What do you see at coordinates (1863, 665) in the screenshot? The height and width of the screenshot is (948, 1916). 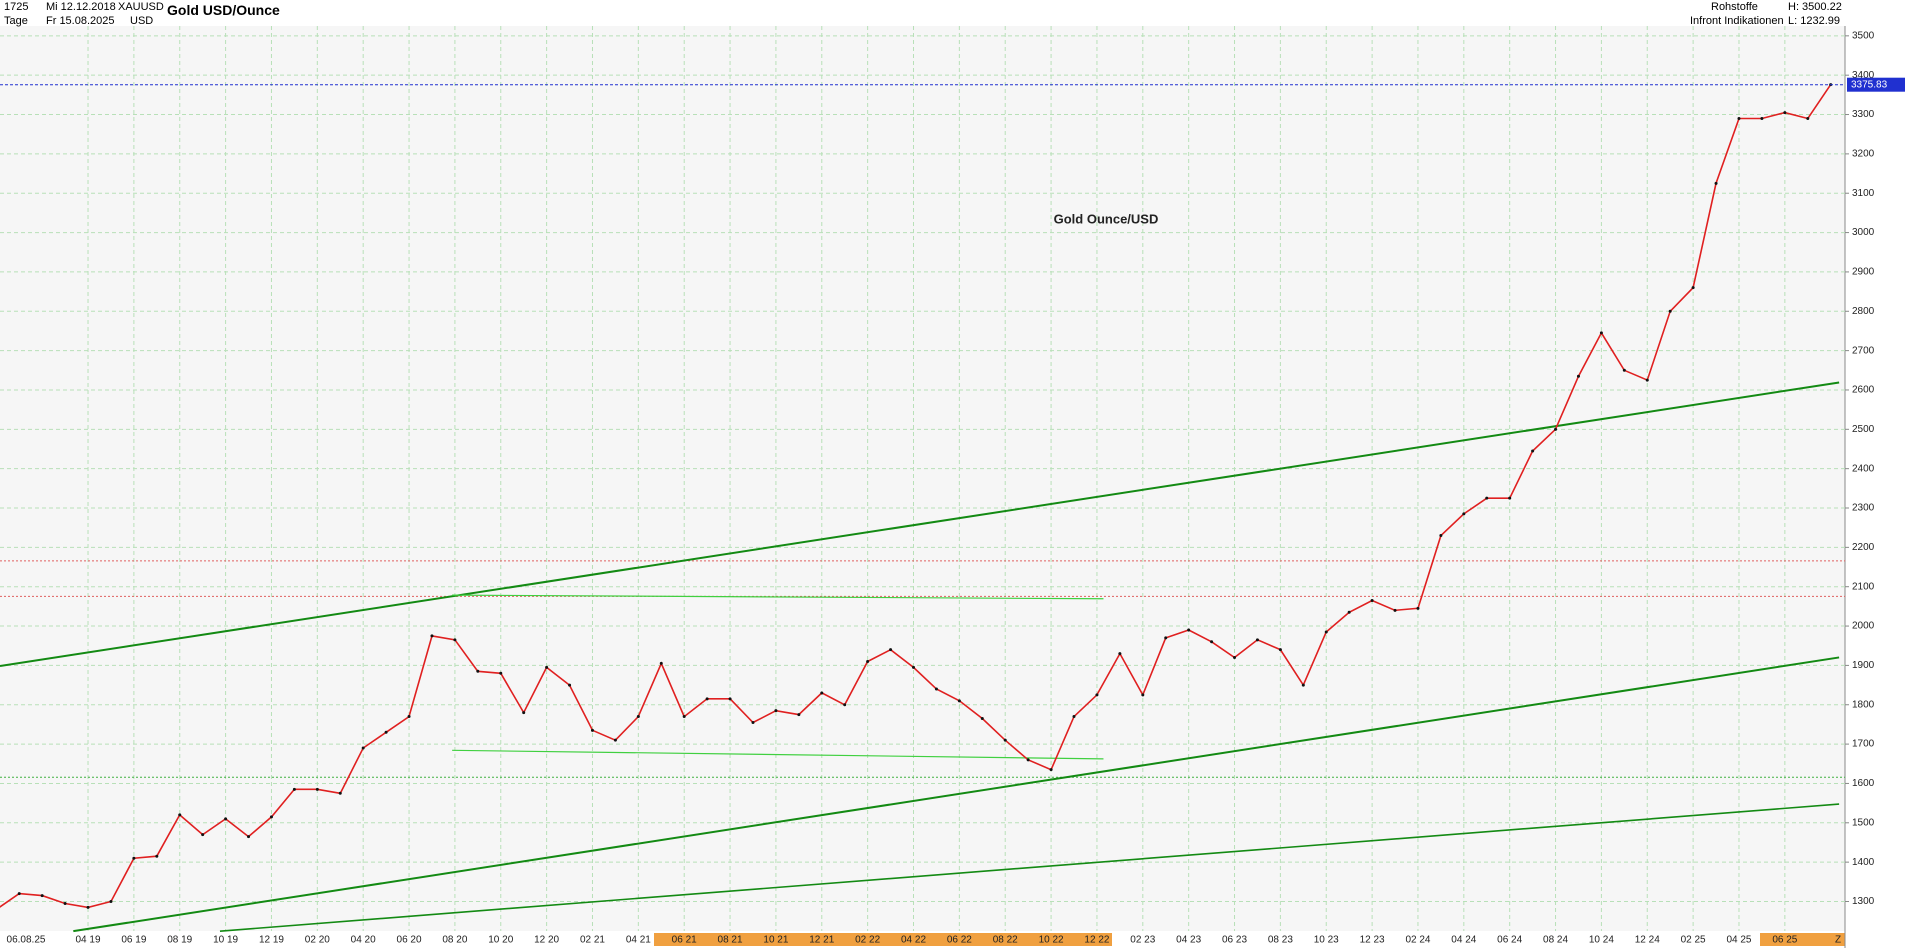 I see `y-tick-label: 1900` at bounding box center [1863, 665].